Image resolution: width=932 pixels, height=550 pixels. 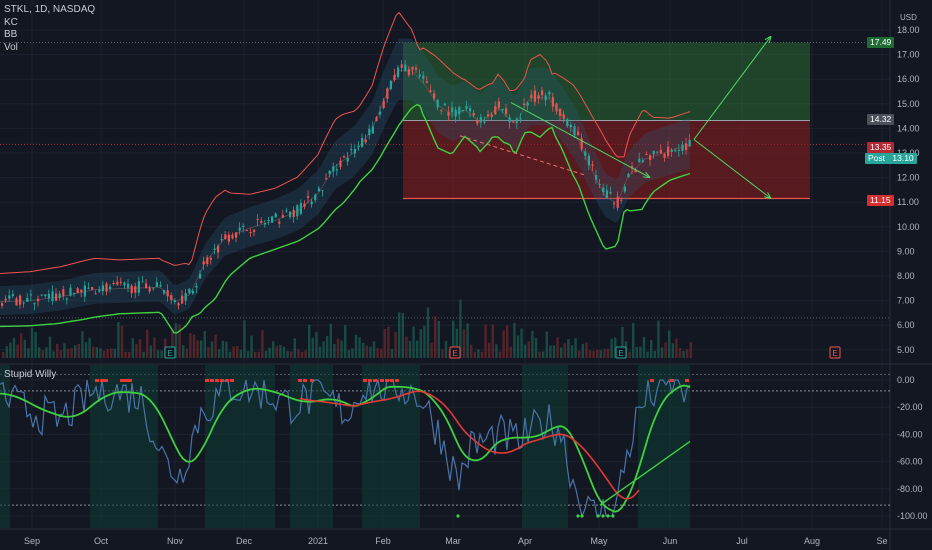 What do you see at coordinates (645, 473) in the screenshot?
I see `willy-slow-green` at bounding box center [645, 473].